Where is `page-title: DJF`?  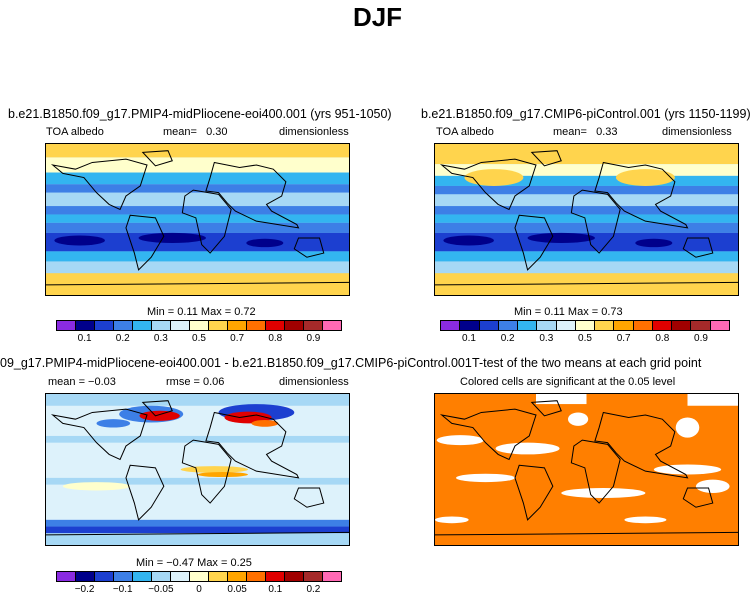 page-title: DJF is located at coordinates (377, 17).